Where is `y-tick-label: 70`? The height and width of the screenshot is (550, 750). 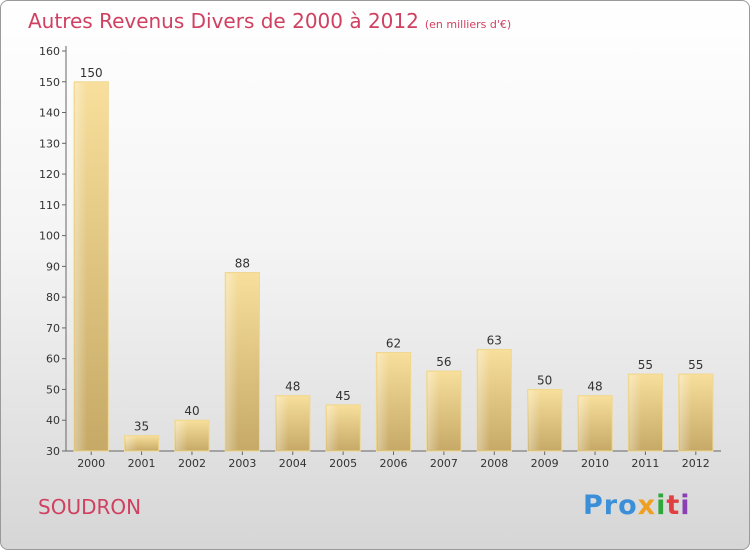
y-tick-label: 70 is located at coordinates (53, 328).